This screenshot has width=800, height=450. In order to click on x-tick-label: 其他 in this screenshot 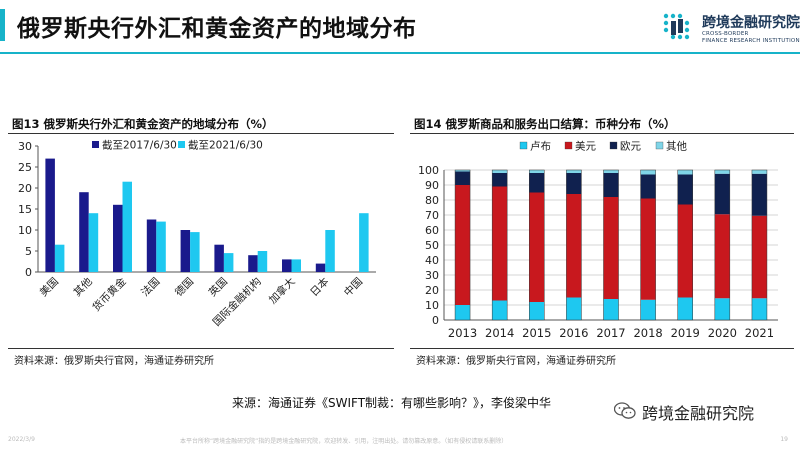, I will do `click(83, 287)`.